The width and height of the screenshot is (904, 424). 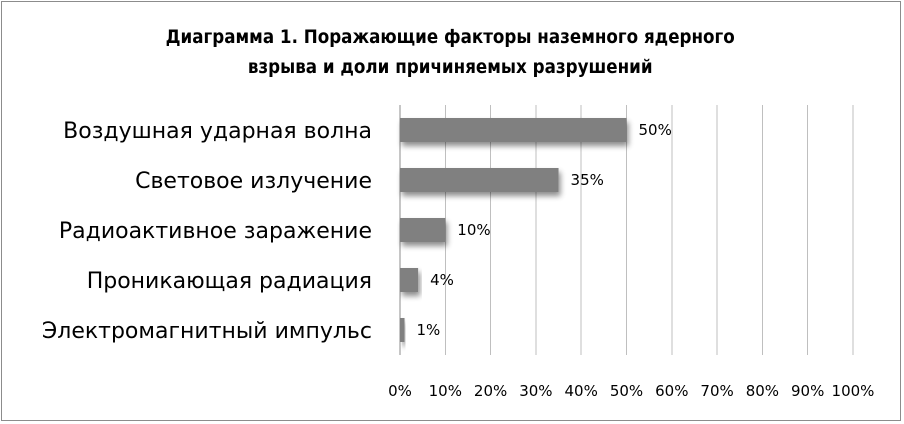 What do you see at coordinates (587, 180) in the screenshot?
I see `data-label: 35%` at bounding box center [587, 180].